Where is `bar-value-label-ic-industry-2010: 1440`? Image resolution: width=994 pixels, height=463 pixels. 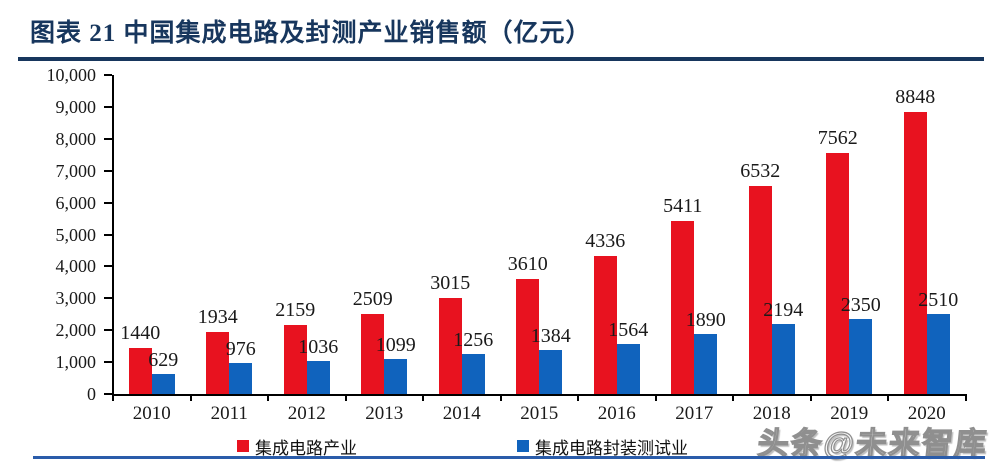
bar-value-label-ic-industry-2010: 1440 is located at coordinates (140, 333).